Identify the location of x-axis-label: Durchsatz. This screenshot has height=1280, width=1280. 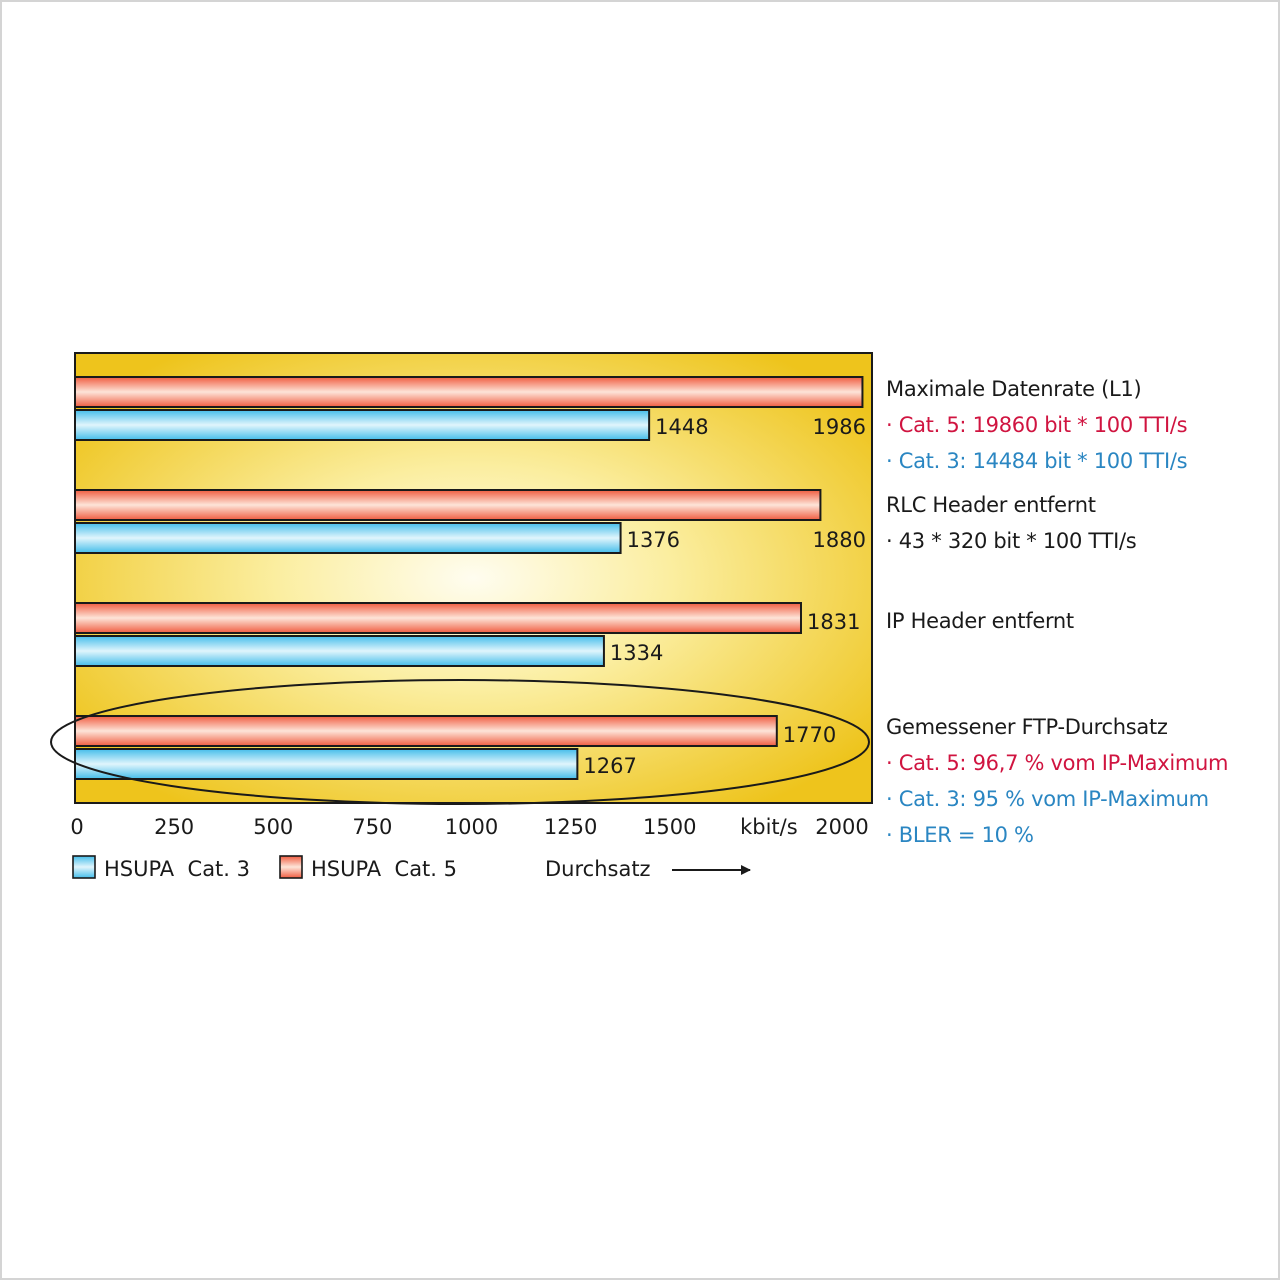
(598, 869).